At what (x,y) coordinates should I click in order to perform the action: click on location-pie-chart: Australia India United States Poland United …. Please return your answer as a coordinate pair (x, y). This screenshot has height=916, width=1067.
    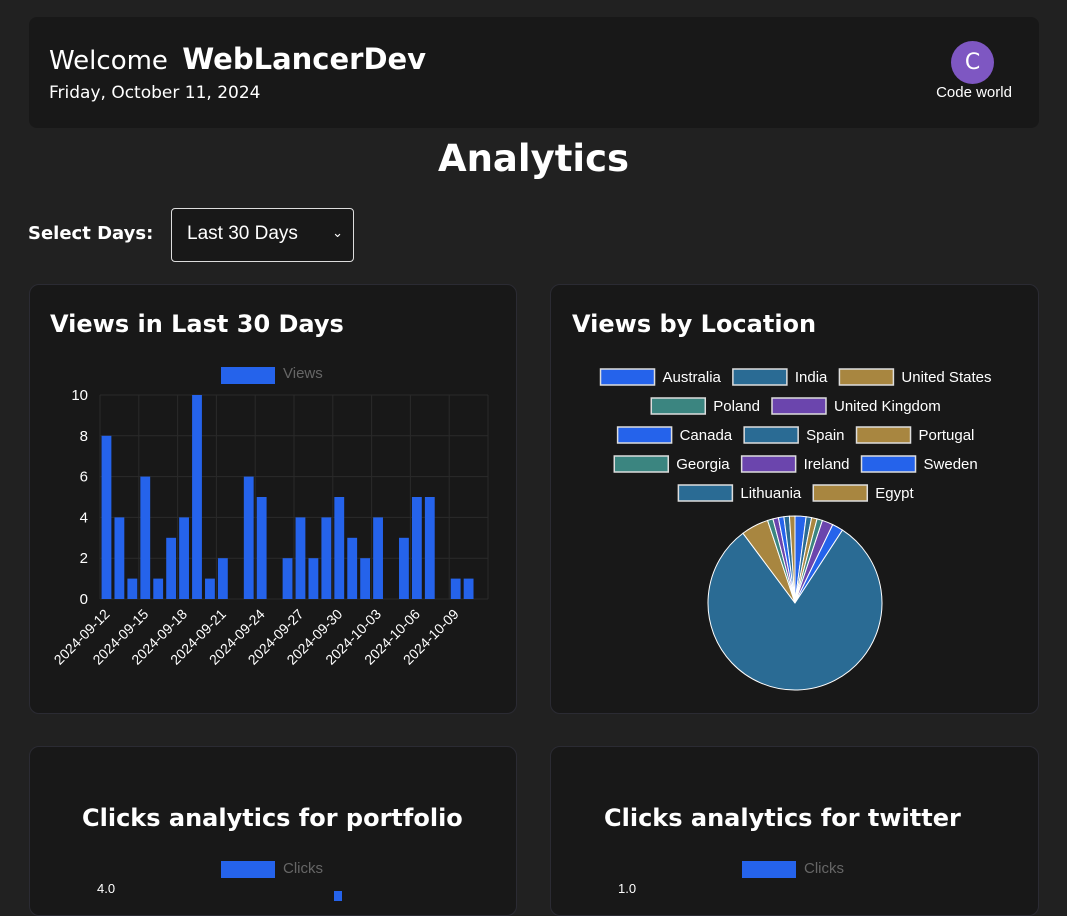
    Looking at the image, I should click on (795, 529).